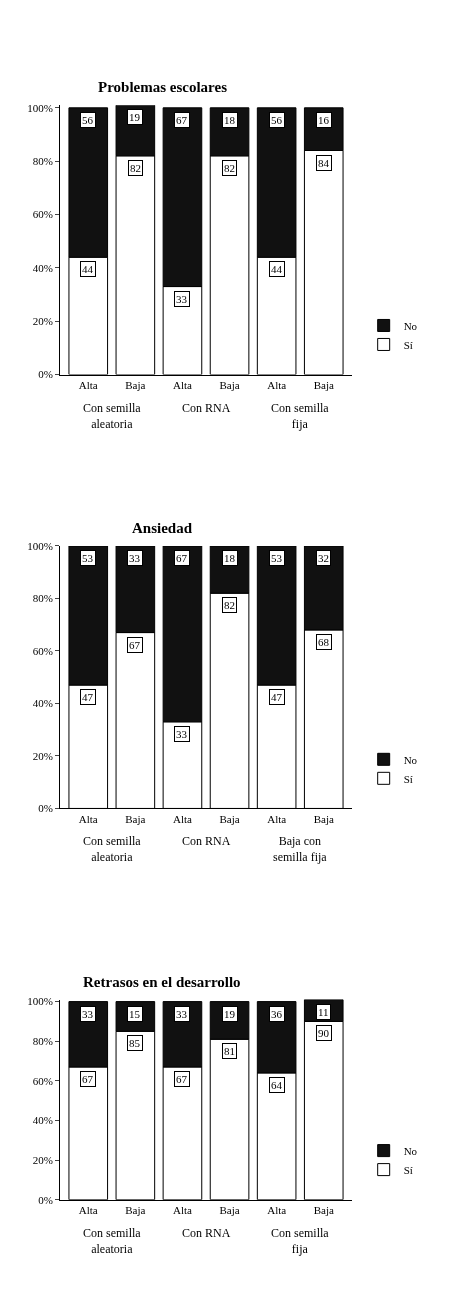 The image size is (462, 1291). Describe the element at coordinates (162, 528) in the screenshot. I see `chart-title: Ansiedad` at that location.